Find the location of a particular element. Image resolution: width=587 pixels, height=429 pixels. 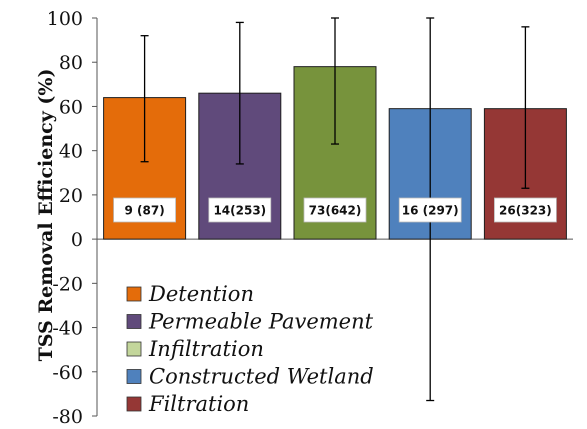

y-tick-label: -60 is located at coordinates (67, 373).